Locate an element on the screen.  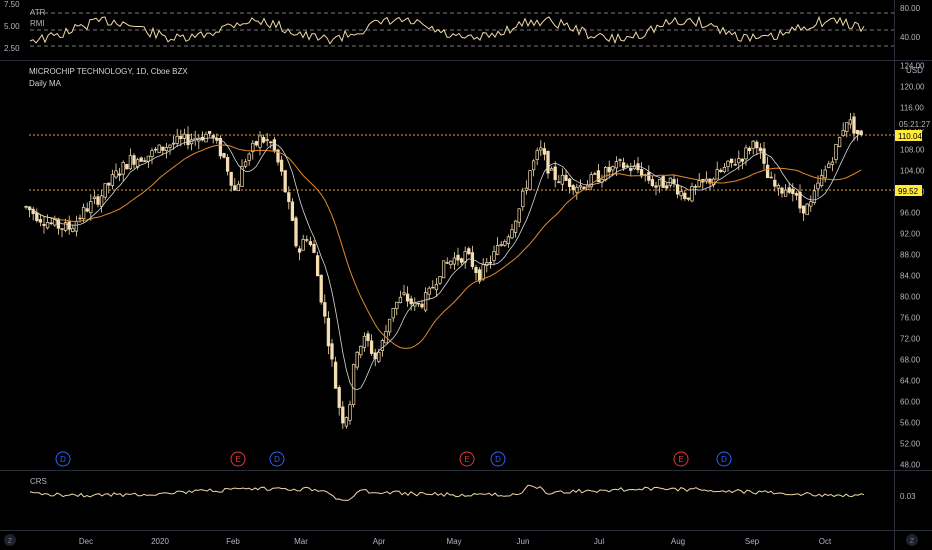
price-tick-label: 64.00 is located at coordinates (910, 381).